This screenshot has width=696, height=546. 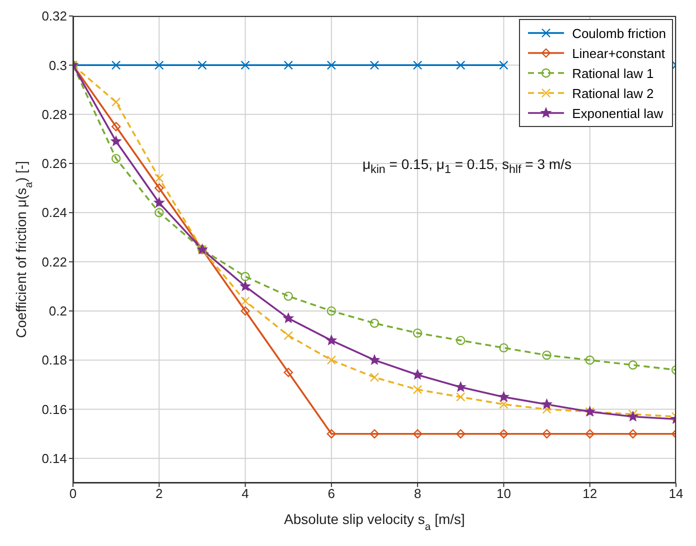 I want to click on x-tick-label: 4, so click(x=245, y=494).